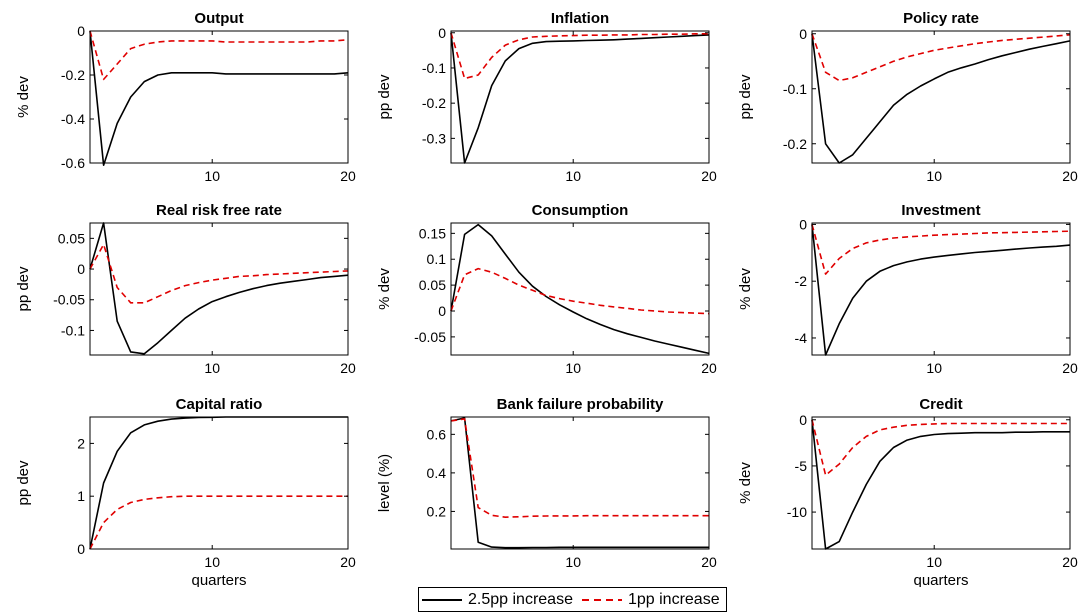 The image size is (1087, 615). I want to click on y-tick-label: 0.2, so click(437, 511).